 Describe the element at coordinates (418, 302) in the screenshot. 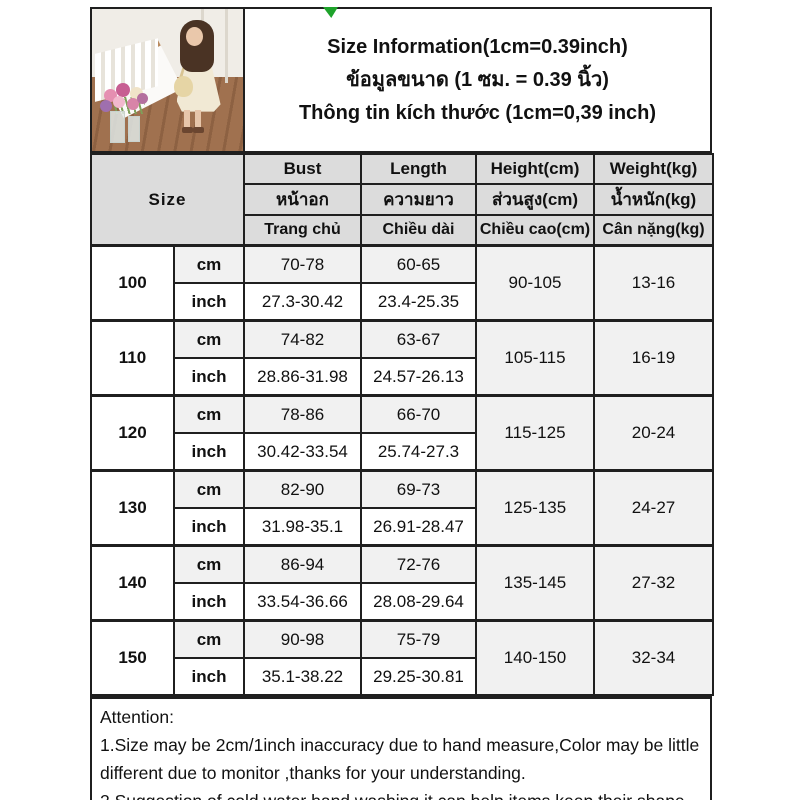

I see `length-inch-cell: 23.4-25.35` at that location.